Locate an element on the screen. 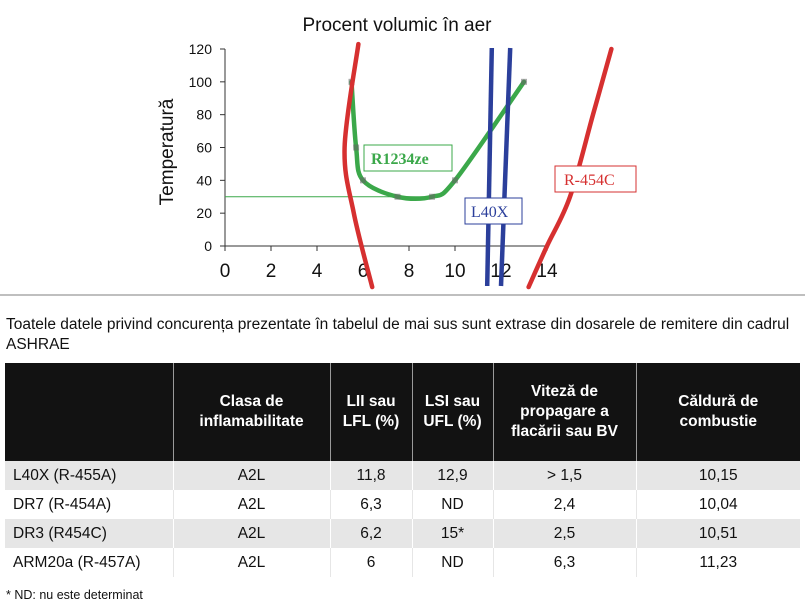 The height and width of the screenshot is (610, 805). x-tick-label: 14 is located at coordinates (547, 271).